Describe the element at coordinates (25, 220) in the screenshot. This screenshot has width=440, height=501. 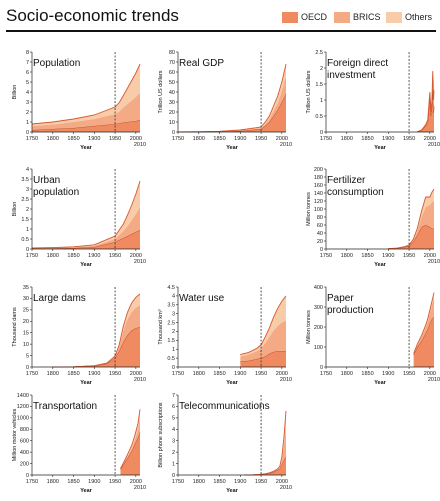
I see `y-tick-label-urban-population: 1.5` at that location.